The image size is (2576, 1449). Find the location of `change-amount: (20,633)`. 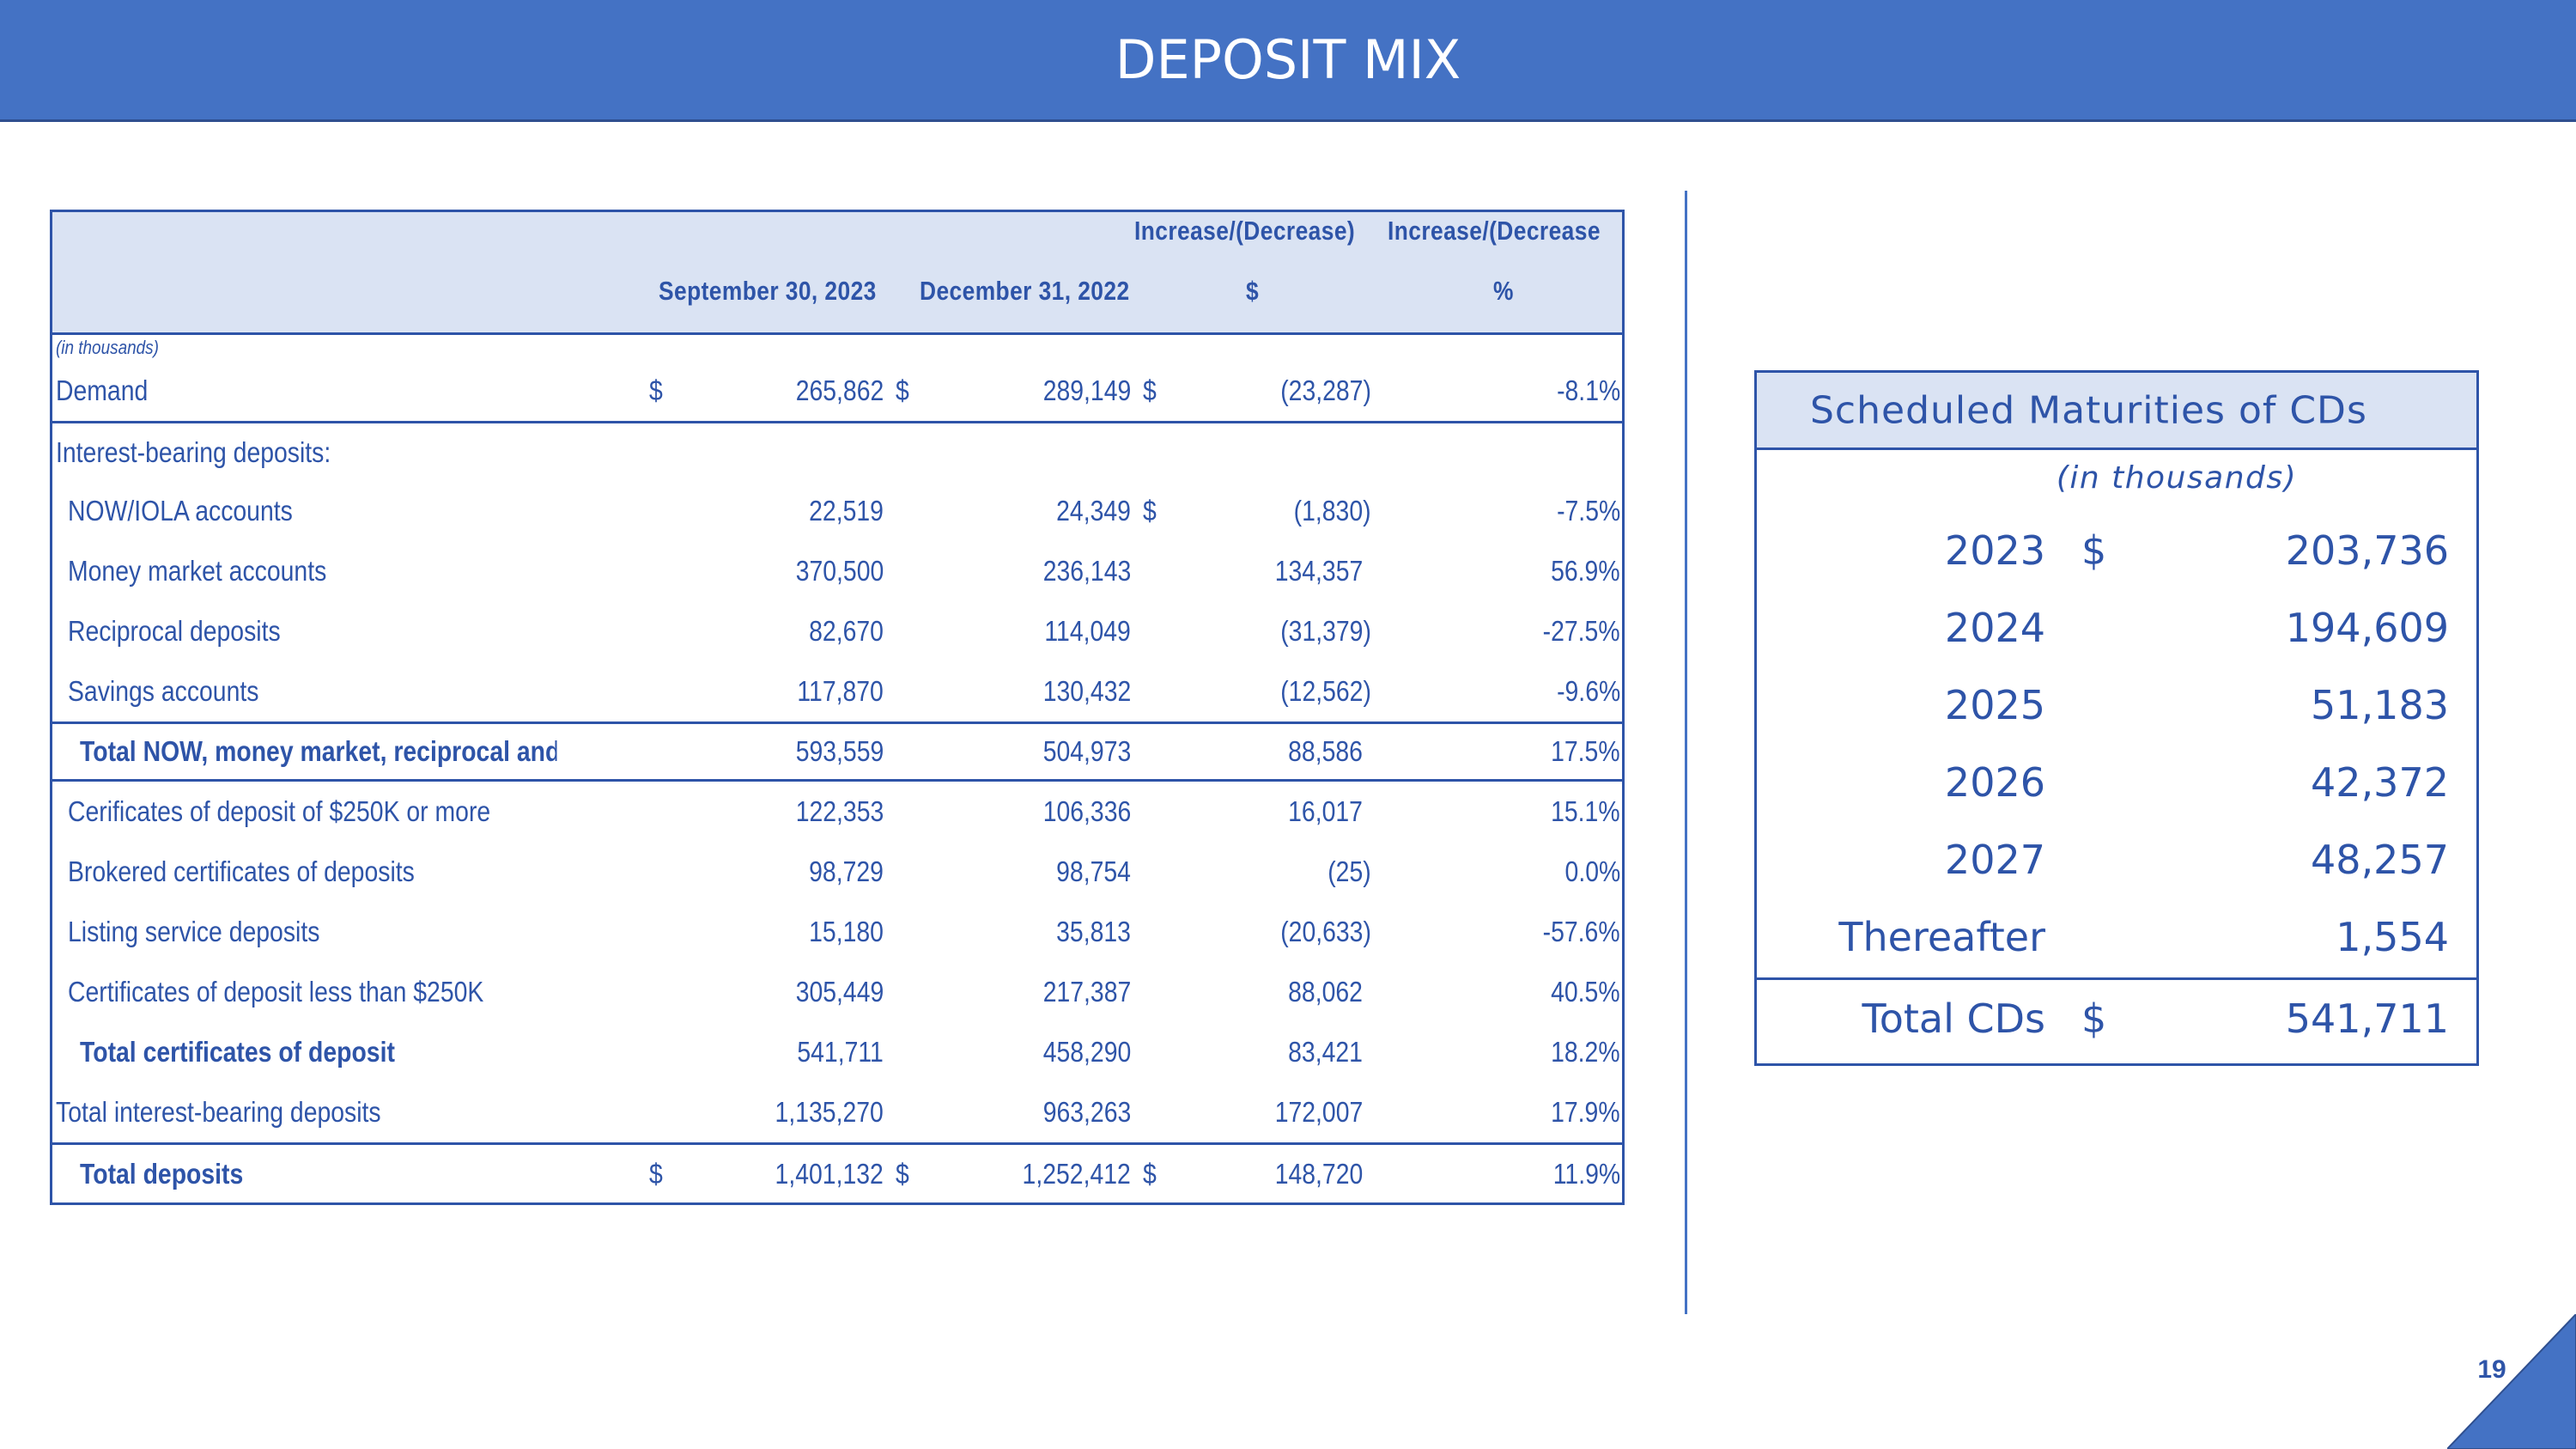

change-amount: (20,633) is located at coordinates (1325, 931).